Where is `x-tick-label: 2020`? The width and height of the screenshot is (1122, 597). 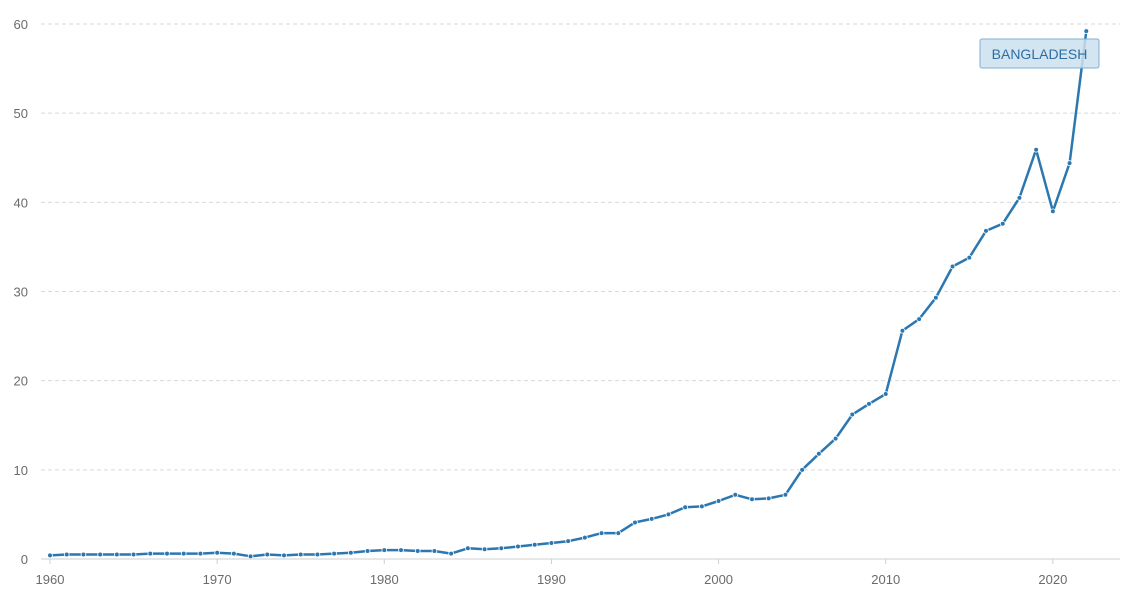 x-tick-label: 2020 is located at coordinates (1052, 579).